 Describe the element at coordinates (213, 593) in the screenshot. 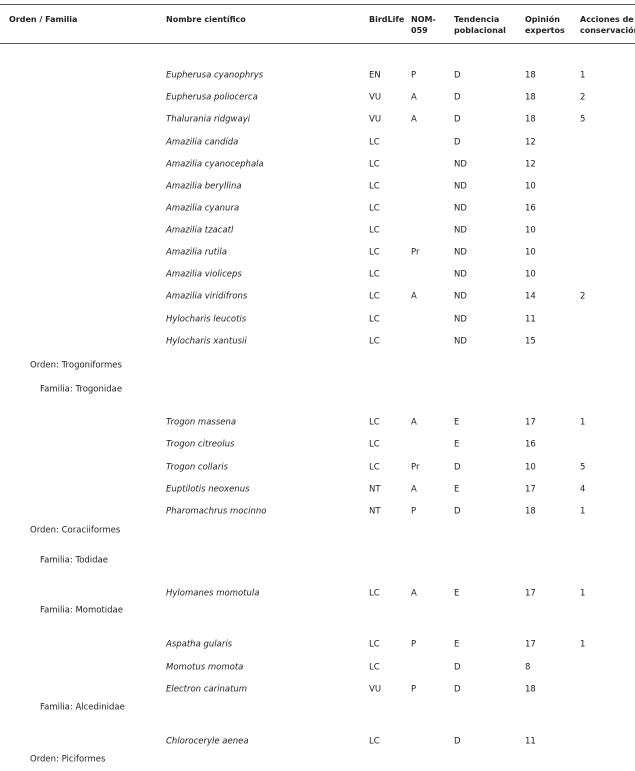

I see `species-name: Hylomanes momotula` at that location.